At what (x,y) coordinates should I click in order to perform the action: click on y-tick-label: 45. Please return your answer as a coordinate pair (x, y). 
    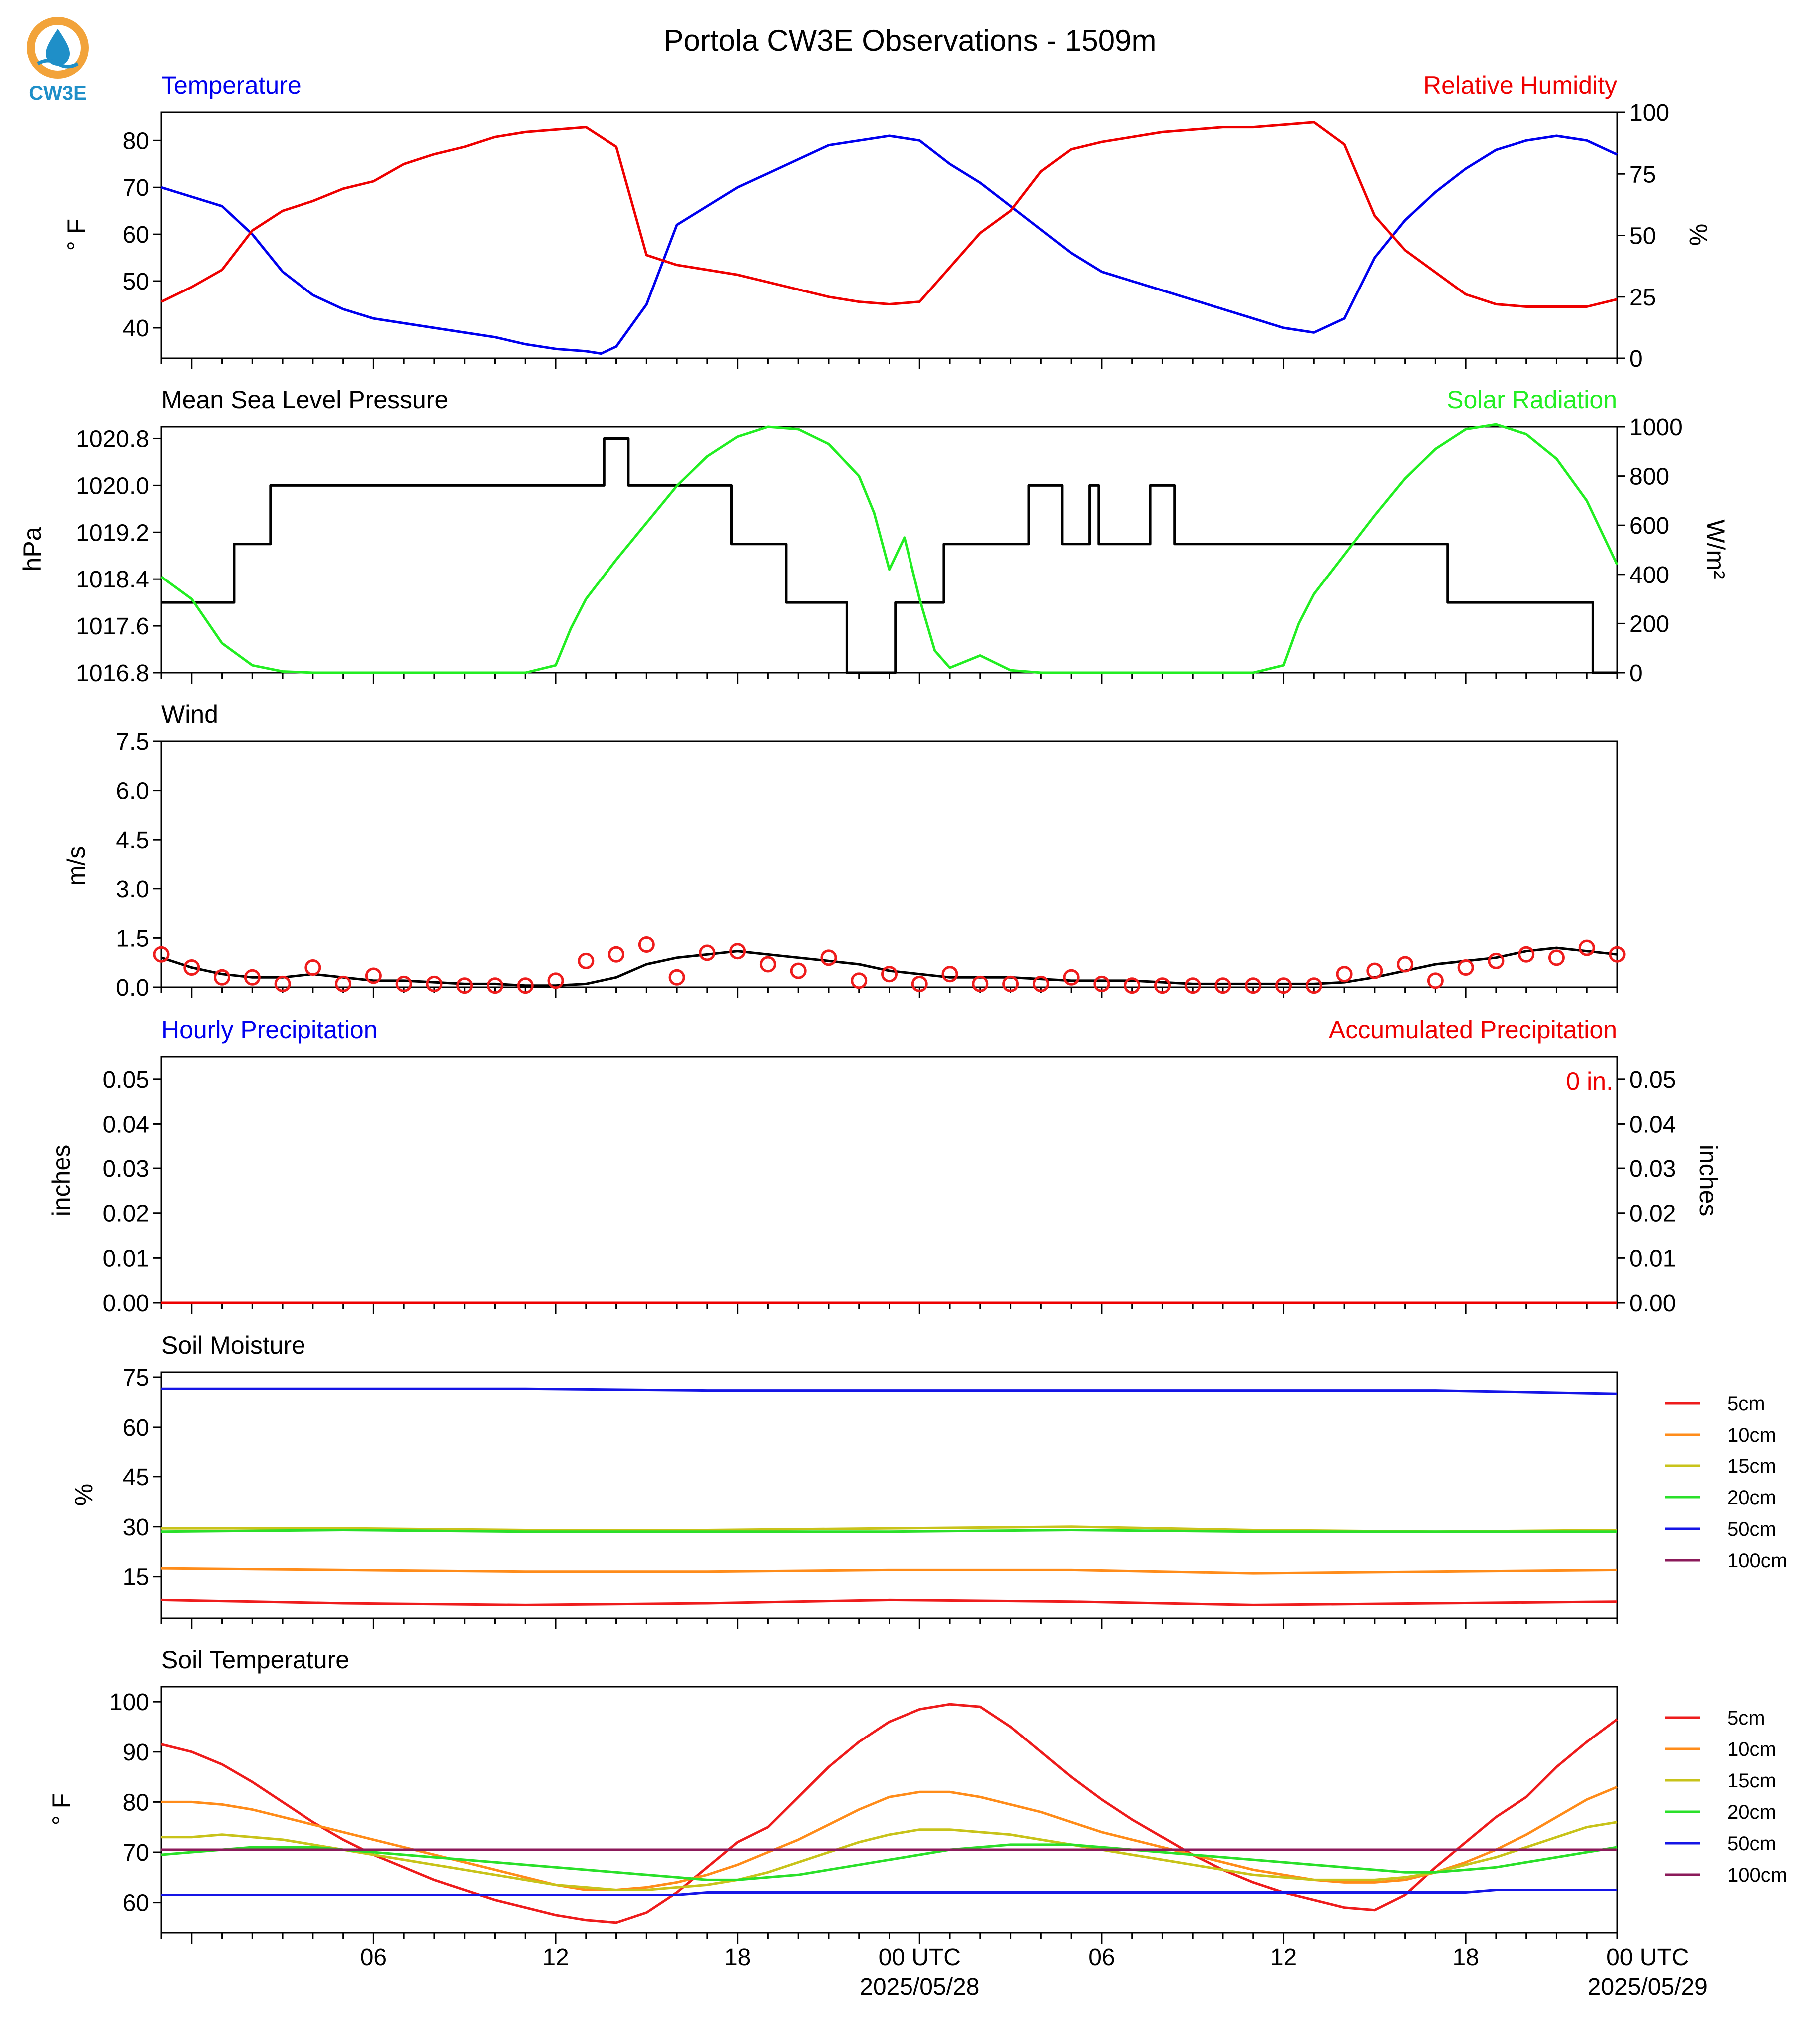
    Looking at the image, I should click on (136, 1477).